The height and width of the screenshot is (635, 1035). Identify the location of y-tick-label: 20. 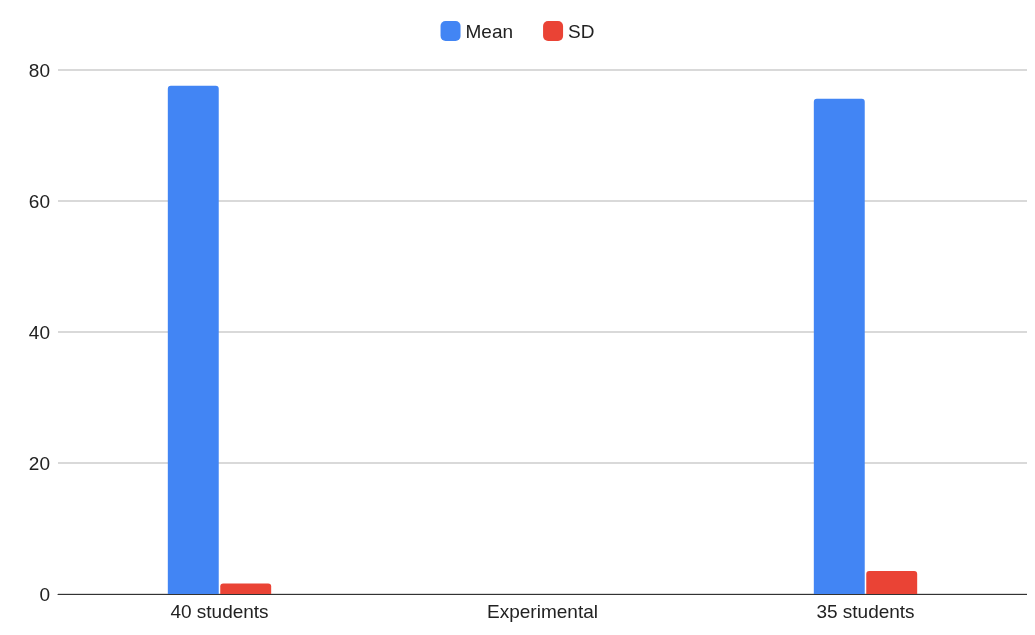
(39, 463).